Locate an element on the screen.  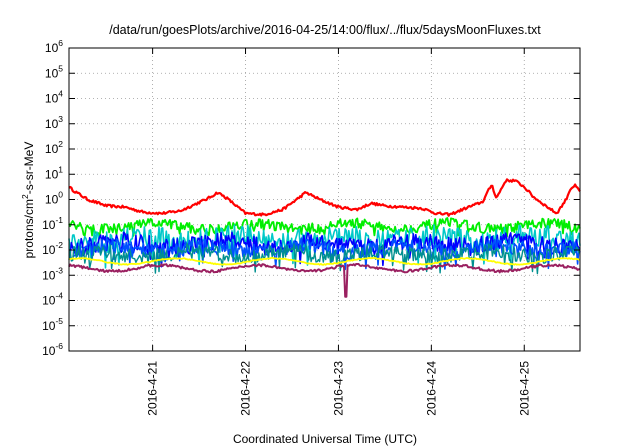
y-tick-label: 10⁻⁶ is located at coordinates (52, 349).